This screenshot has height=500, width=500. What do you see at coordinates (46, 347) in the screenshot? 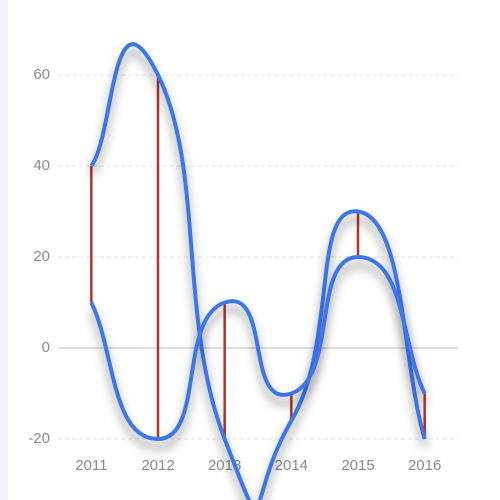
I see `y-tick-label: 0` at bounding box center [46, 347].